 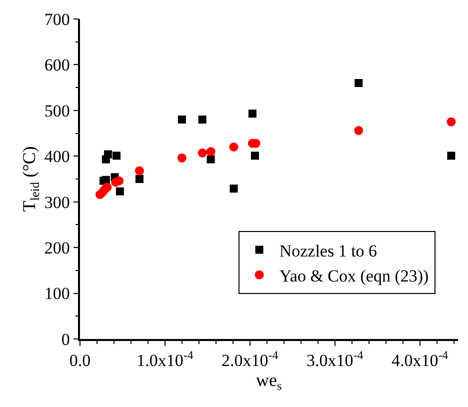 I want to click on y-tick-label: 100, so click(x=57, y=294).